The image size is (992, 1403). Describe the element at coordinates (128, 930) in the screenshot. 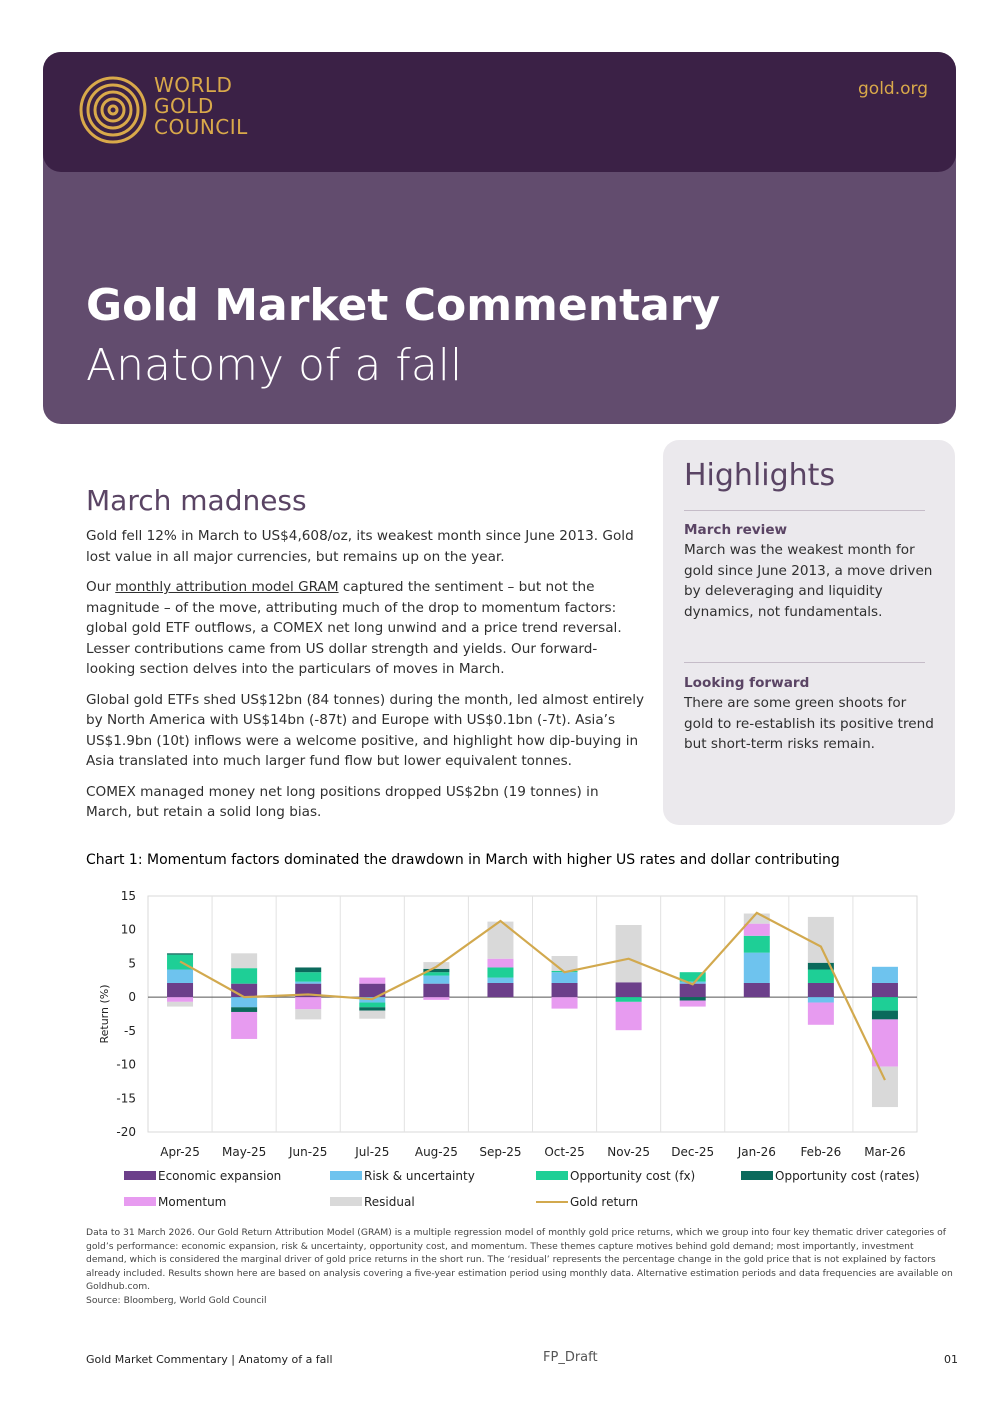

I see `y-tick-label: 10` at that location.